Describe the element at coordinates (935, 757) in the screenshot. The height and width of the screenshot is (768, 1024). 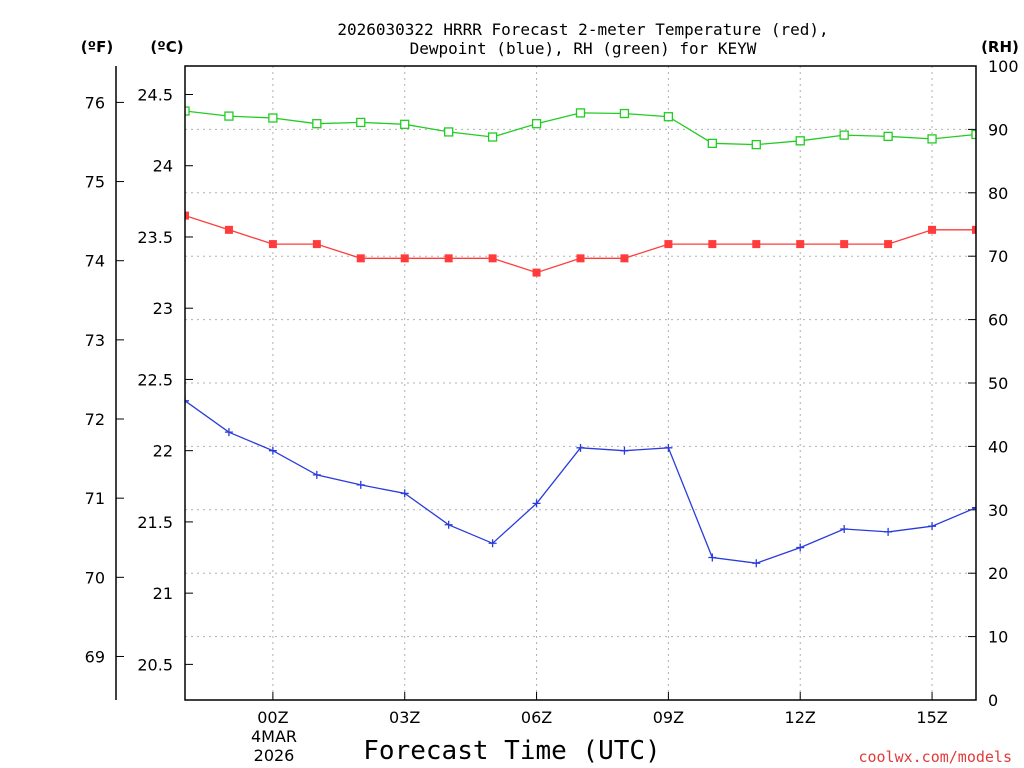
I see `watermark: coolwx.com/models` at that location.